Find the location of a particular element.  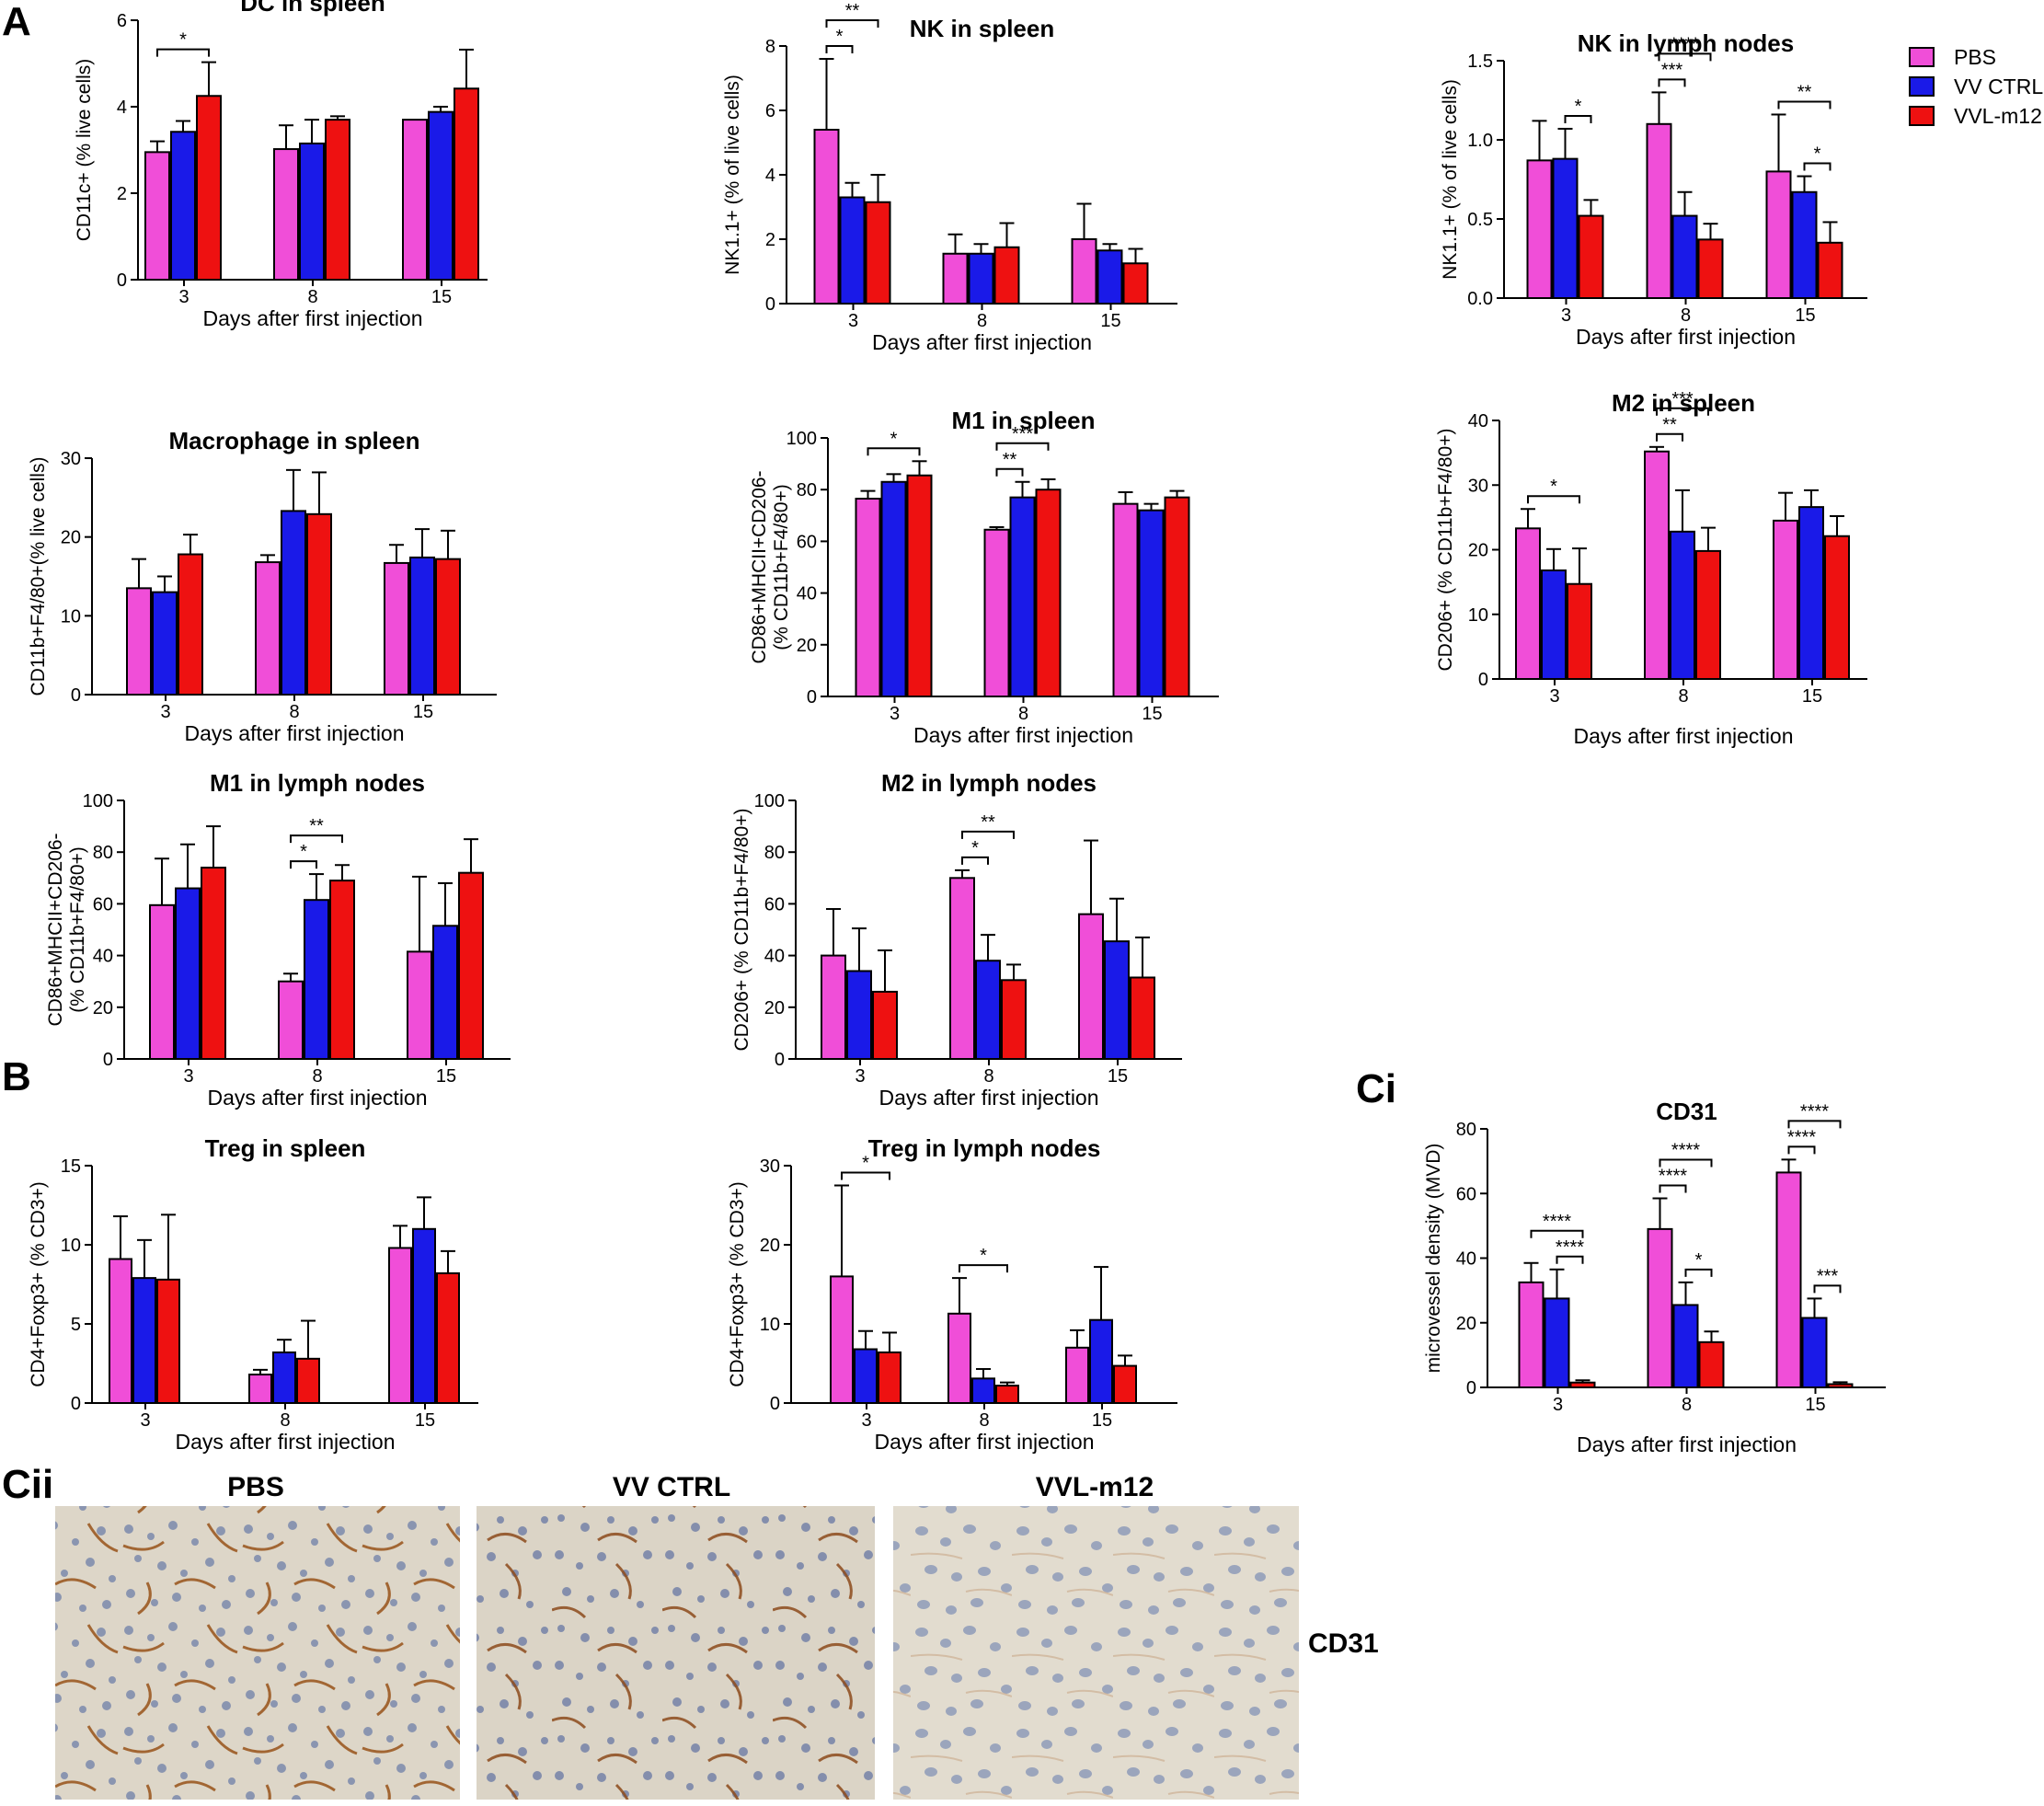

y-tick-label: 8 is located at coordinates (770, 47).